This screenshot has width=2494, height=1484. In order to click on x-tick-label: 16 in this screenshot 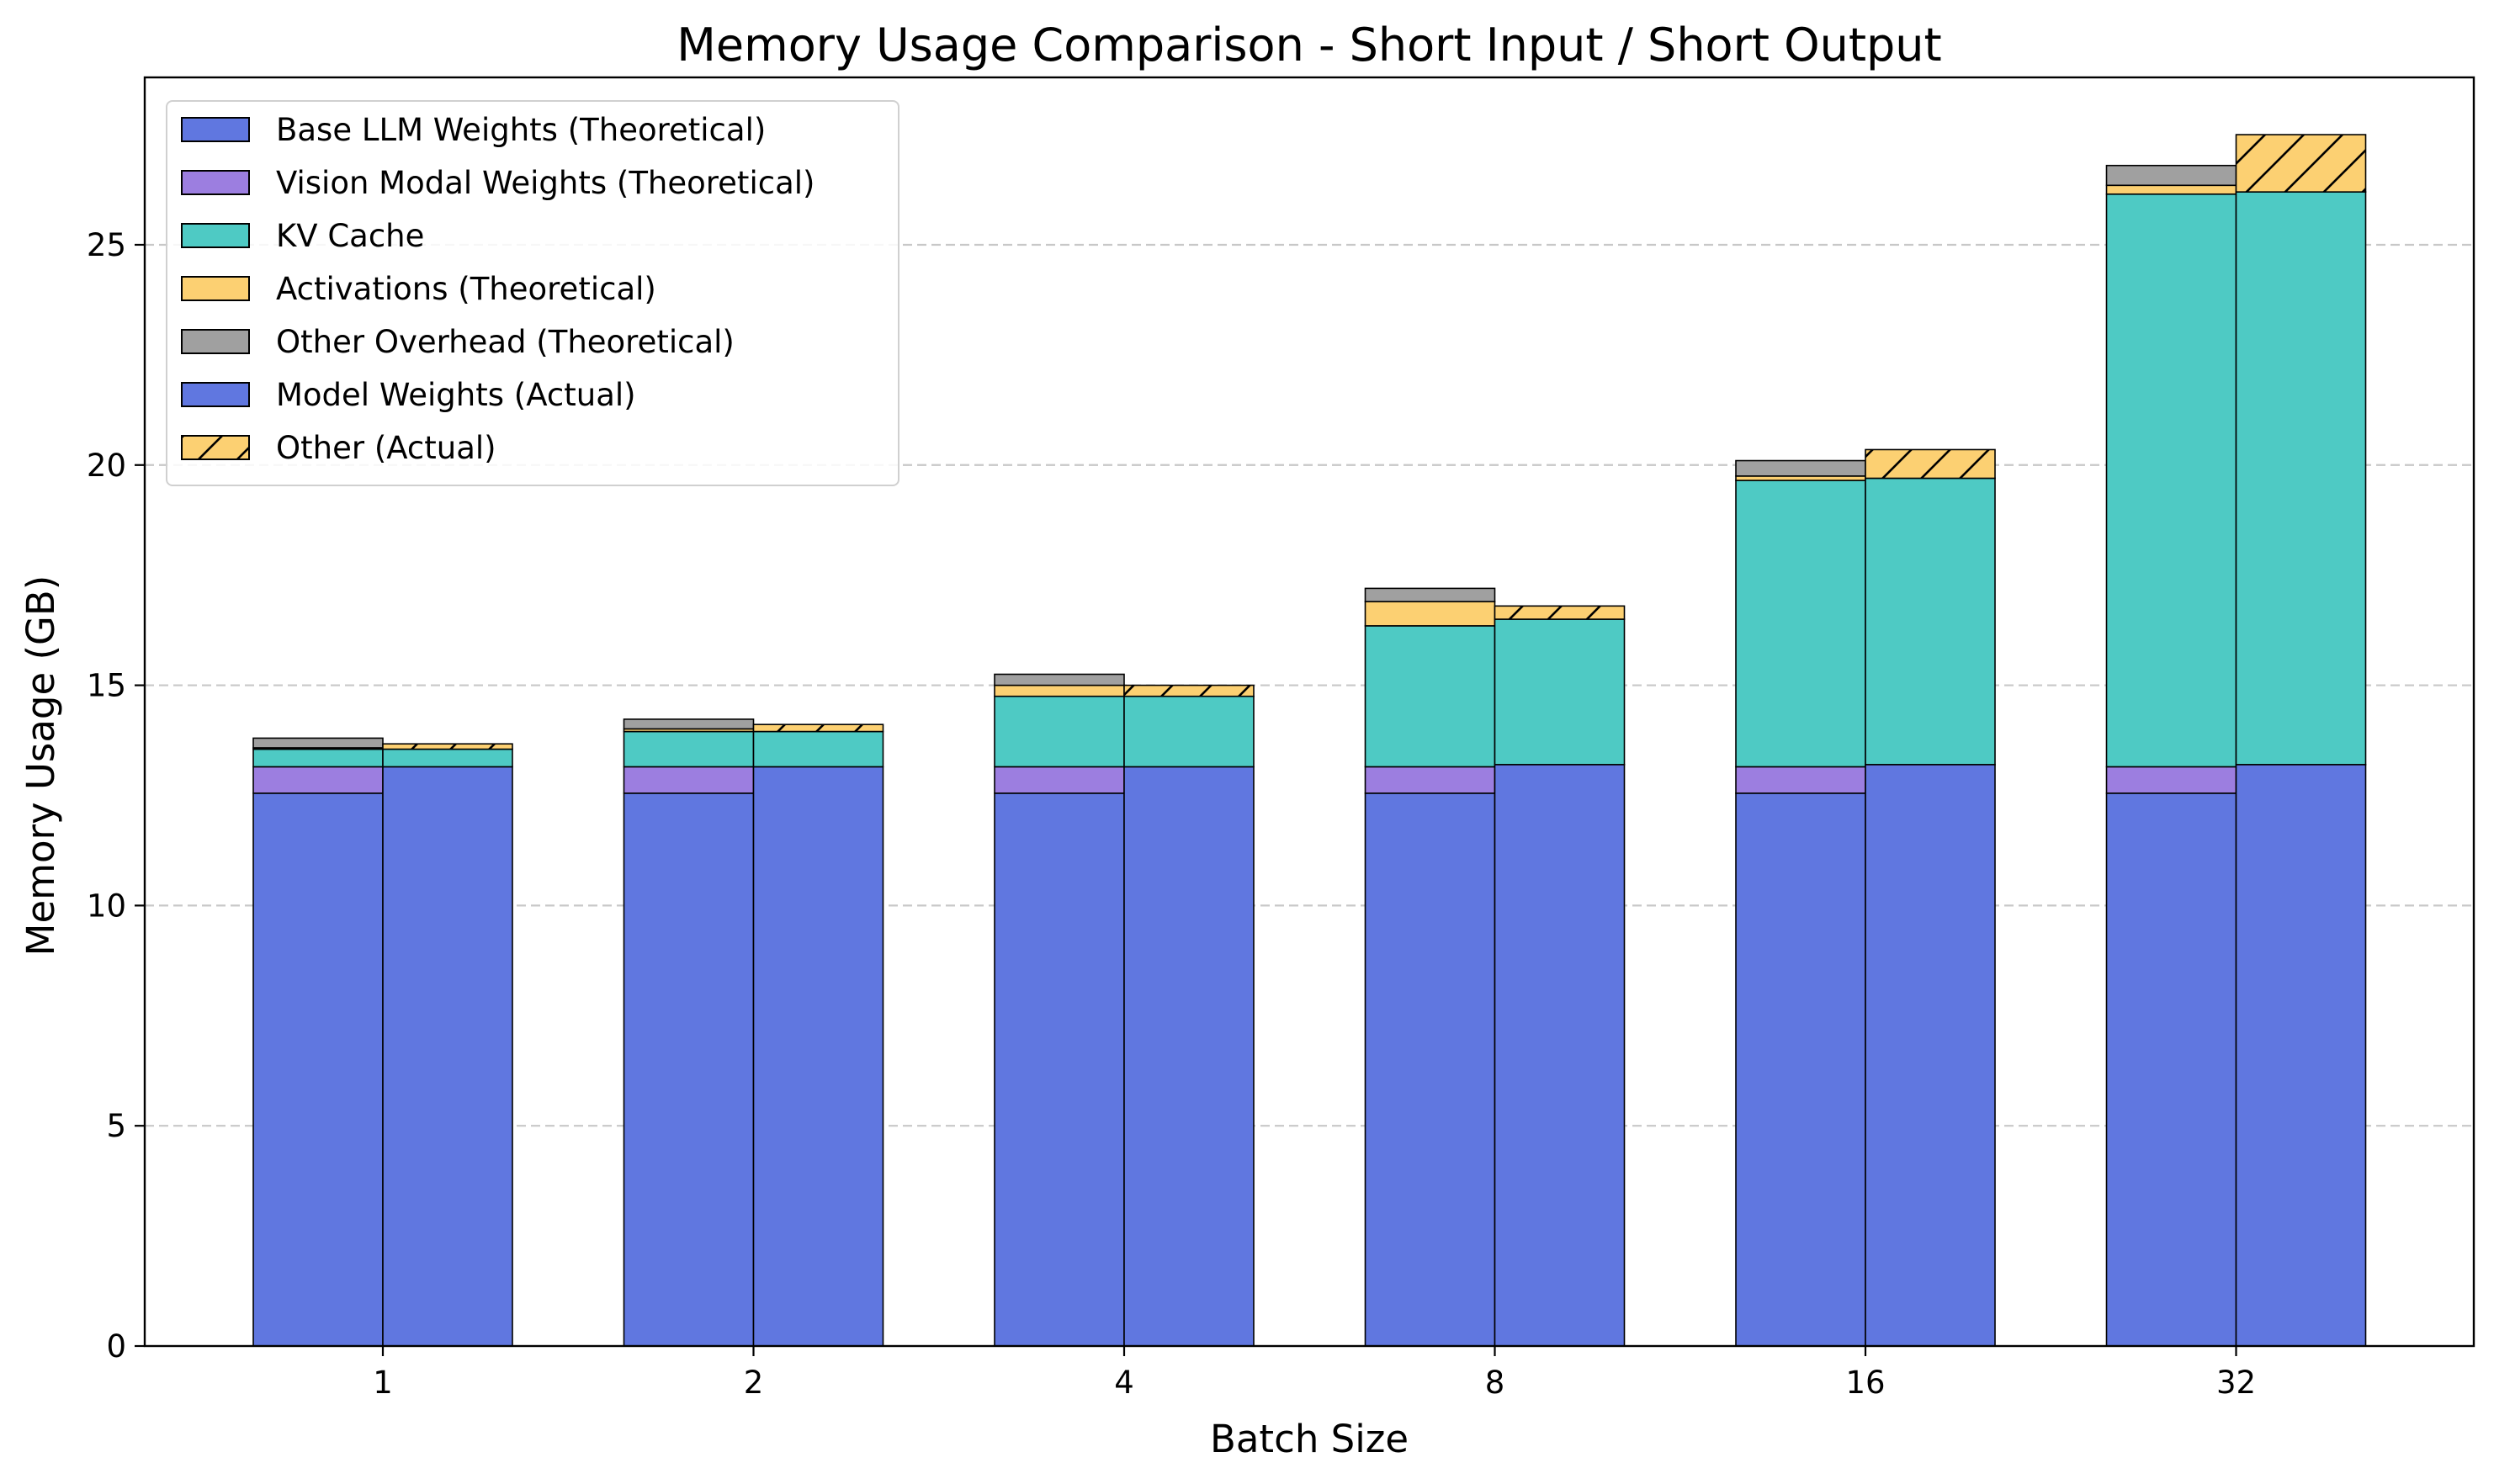, I will do `click(1865, 1383)`.